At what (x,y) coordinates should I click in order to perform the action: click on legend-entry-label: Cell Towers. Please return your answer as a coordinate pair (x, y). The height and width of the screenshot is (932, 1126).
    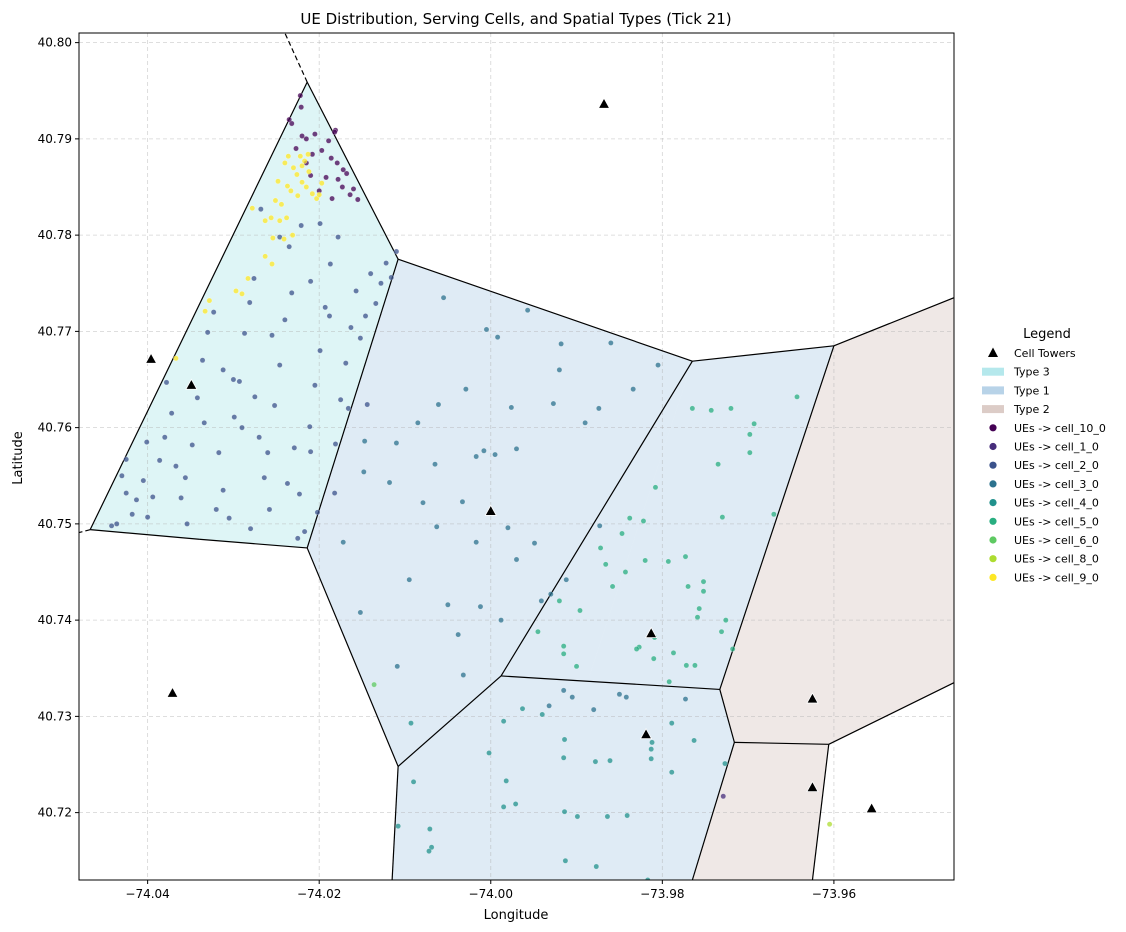
    Looking at the image, I should click on (1045, 353).